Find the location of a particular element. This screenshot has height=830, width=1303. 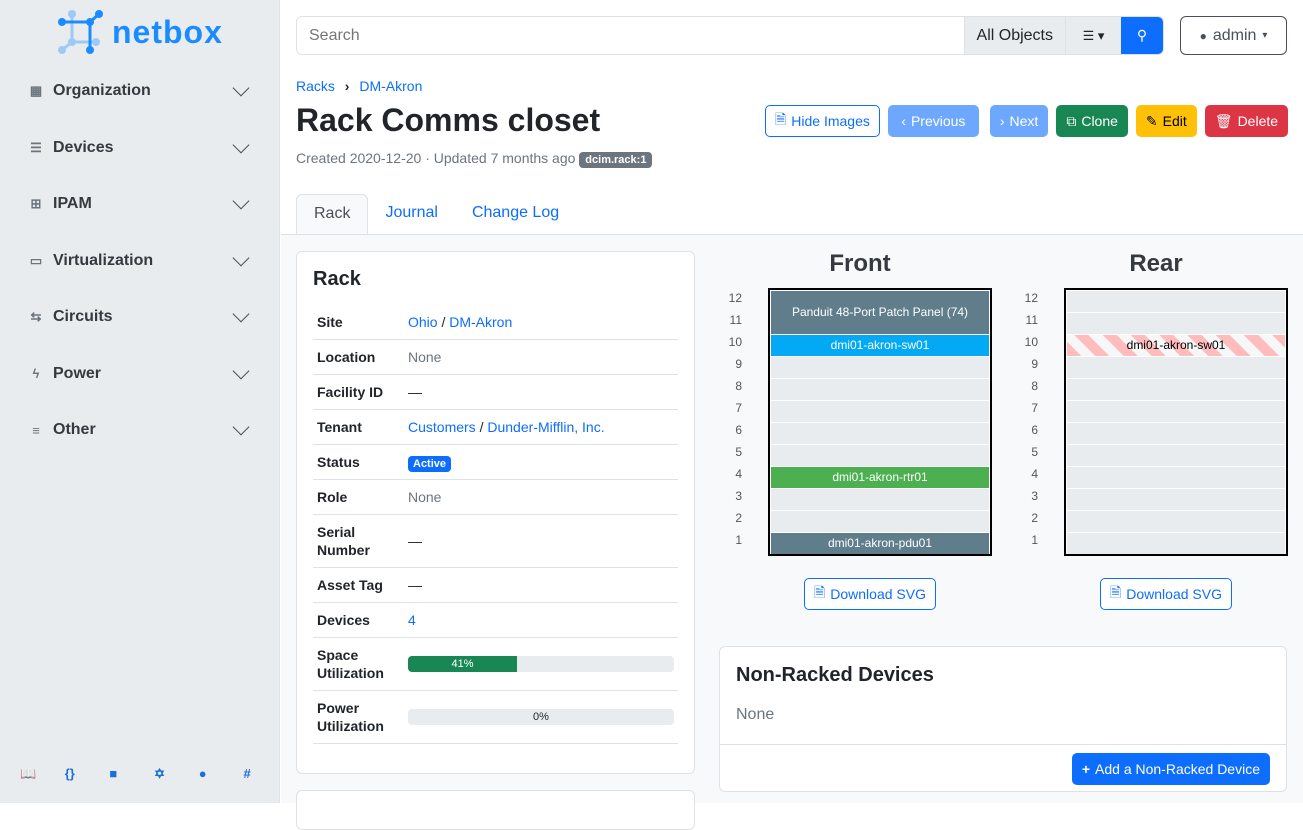

netbox-logo: netbox is located at coordinates (140, 32).